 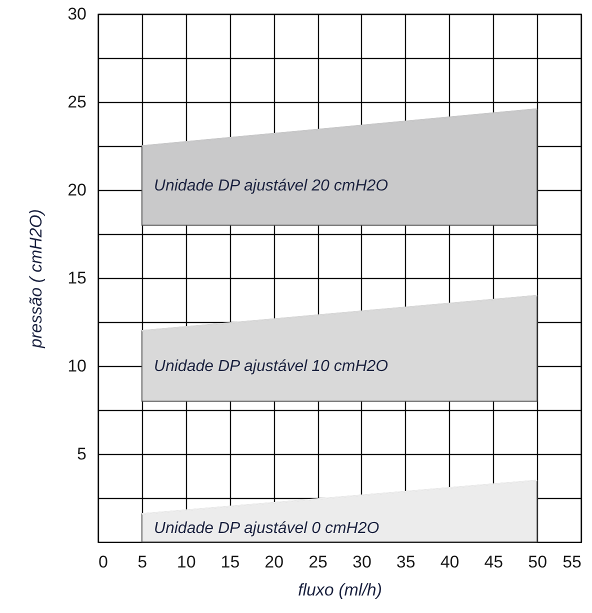 I want to click on x-tick-label: 55, so click(x=572, y=562).